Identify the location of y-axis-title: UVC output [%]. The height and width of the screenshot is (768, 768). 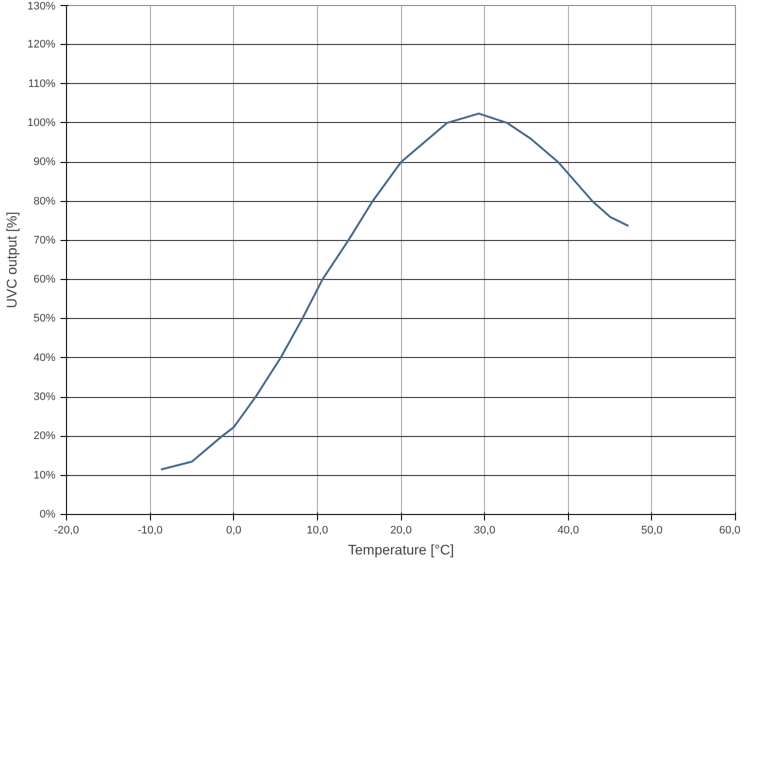
(11, 260).